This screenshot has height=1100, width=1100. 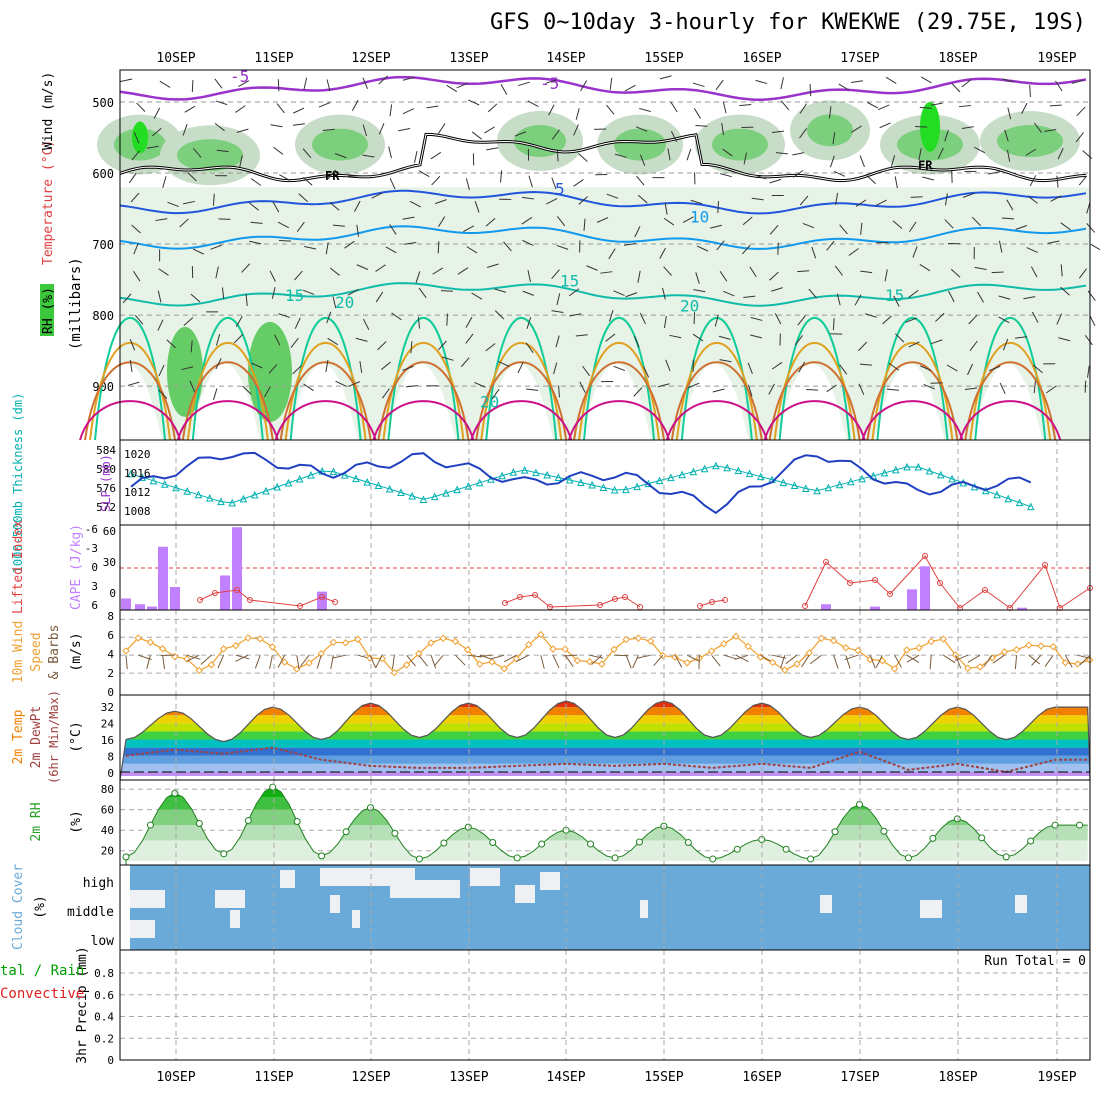 I want to click on temp-color-band, so click(x=605, y=704).